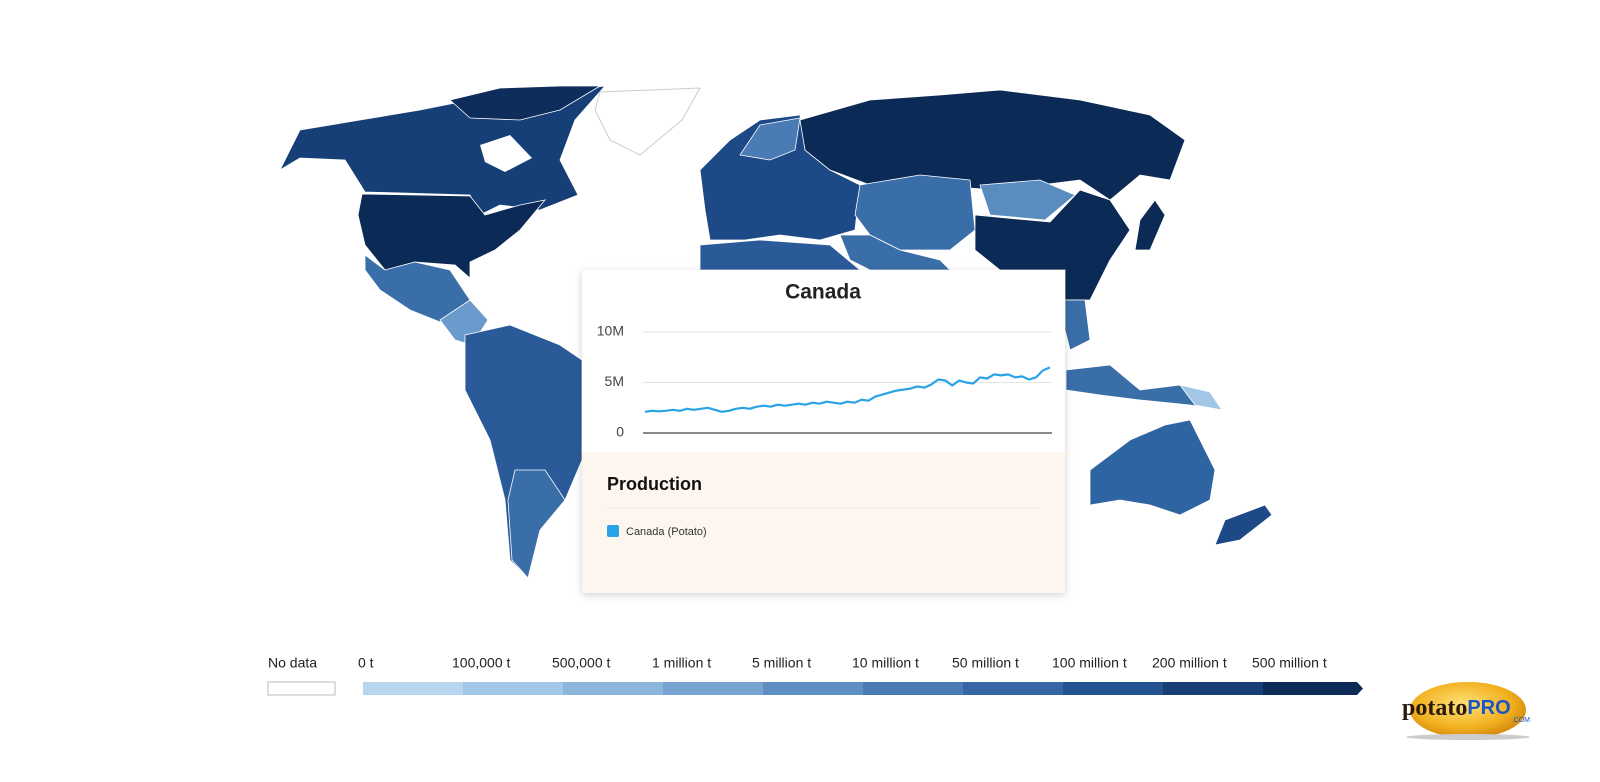 Image resolution: width=1600 pixels, height=782 pixels. I want to click on scale-label: 5 million t, so click(781, 663).